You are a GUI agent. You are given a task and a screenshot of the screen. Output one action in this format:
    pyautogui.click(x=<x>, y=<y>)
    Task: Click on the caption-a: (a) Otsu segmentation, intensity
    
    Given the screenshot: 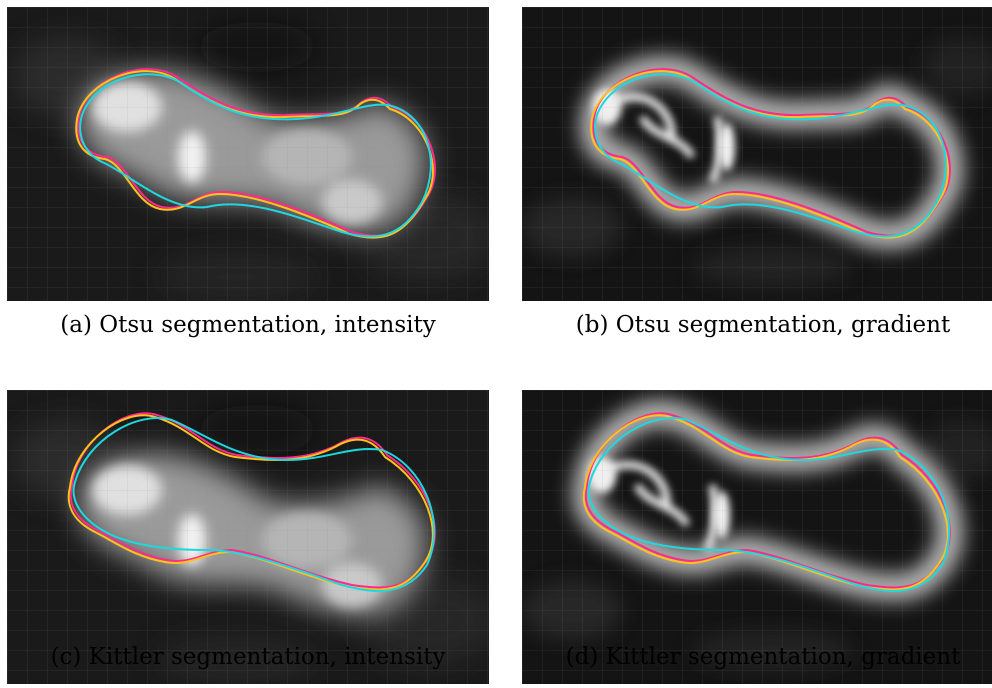 What is the action you would take?
    pyautogui.click(x=248, y=325)
    